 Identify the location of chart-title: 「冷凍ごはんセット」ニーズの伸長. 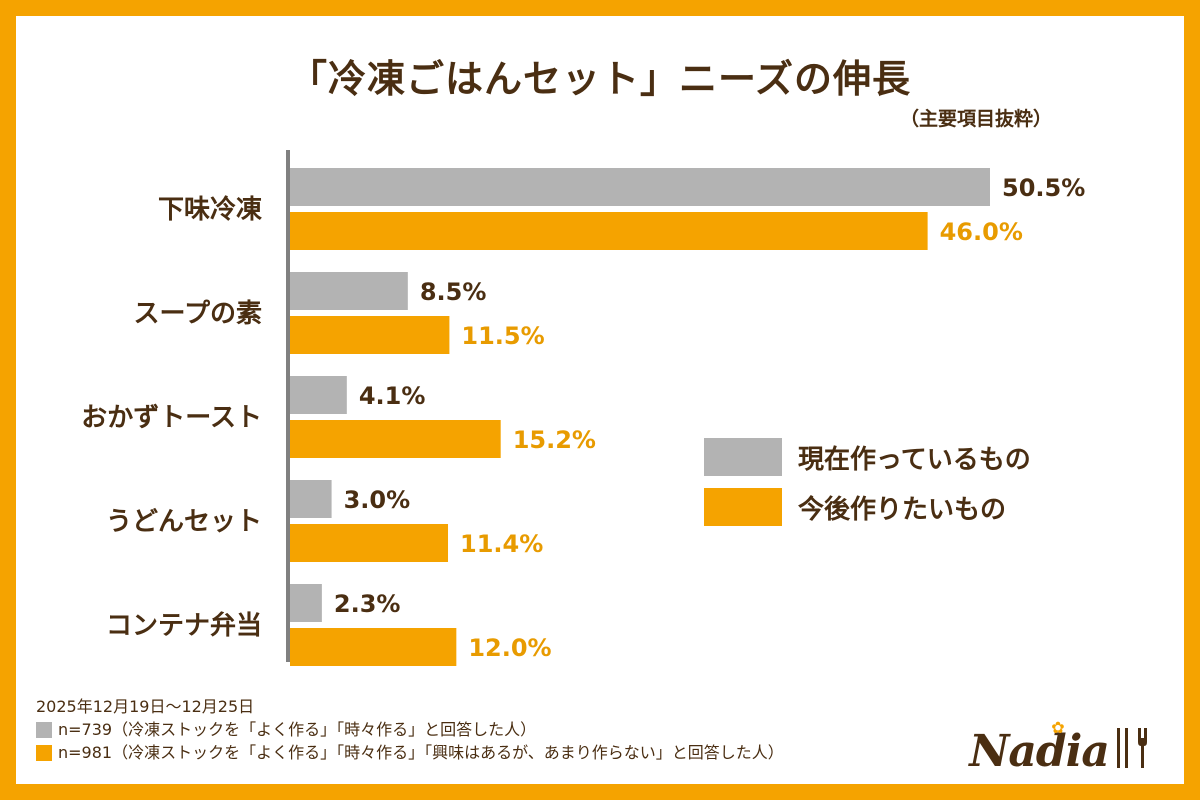
(600, 79).